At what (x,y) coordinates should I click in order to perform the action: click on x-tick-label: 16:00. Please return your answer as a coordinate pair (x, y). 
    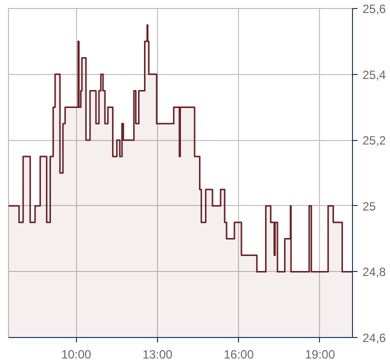
    Looking at the image, I should click on (239, 355).